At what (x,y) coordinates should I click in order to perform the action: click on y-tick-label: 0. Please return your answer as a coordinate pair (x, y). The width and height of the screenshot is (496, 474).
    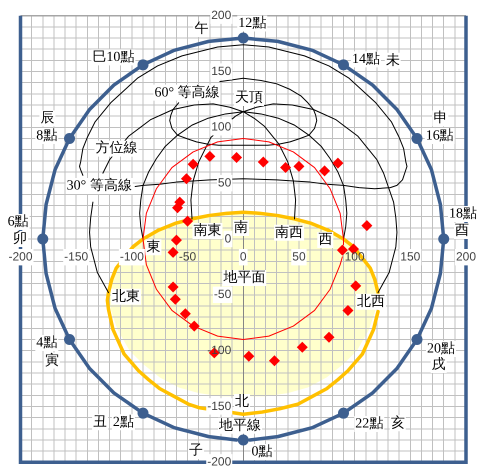
    Looking at the image, I should click on (228, 238).